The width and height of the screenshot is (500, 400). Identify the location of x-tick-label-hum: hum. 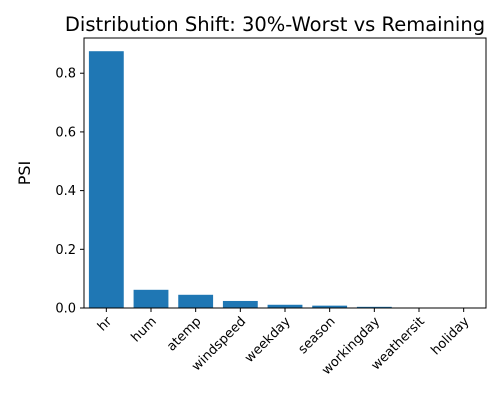
(144, 329).